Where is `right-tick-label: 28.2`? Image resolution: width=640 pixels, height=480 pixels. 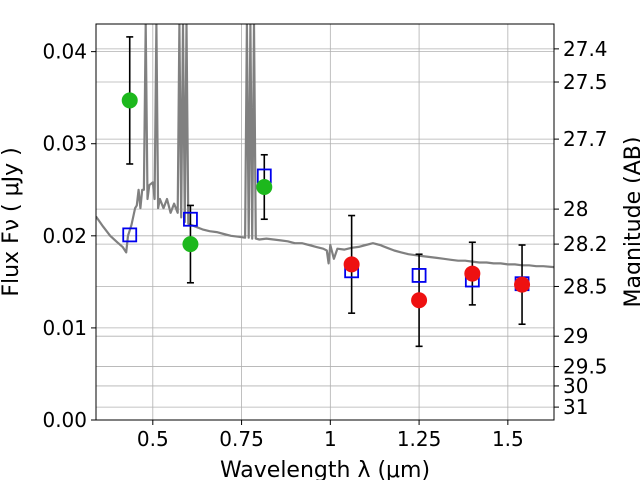 right-tick-label: 28.2 is located at coordinates (585, 244).